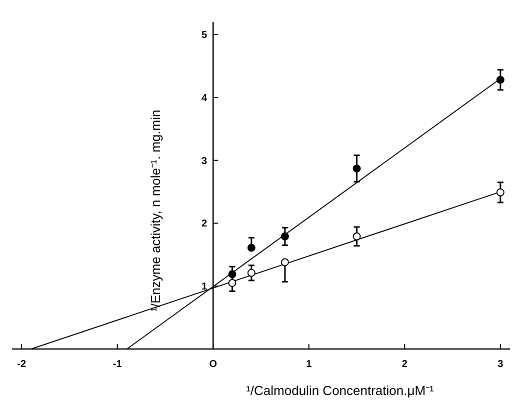 This screenshot has height=410, width=525. I want to click on y-tick-label: 5, so click(205, 36).